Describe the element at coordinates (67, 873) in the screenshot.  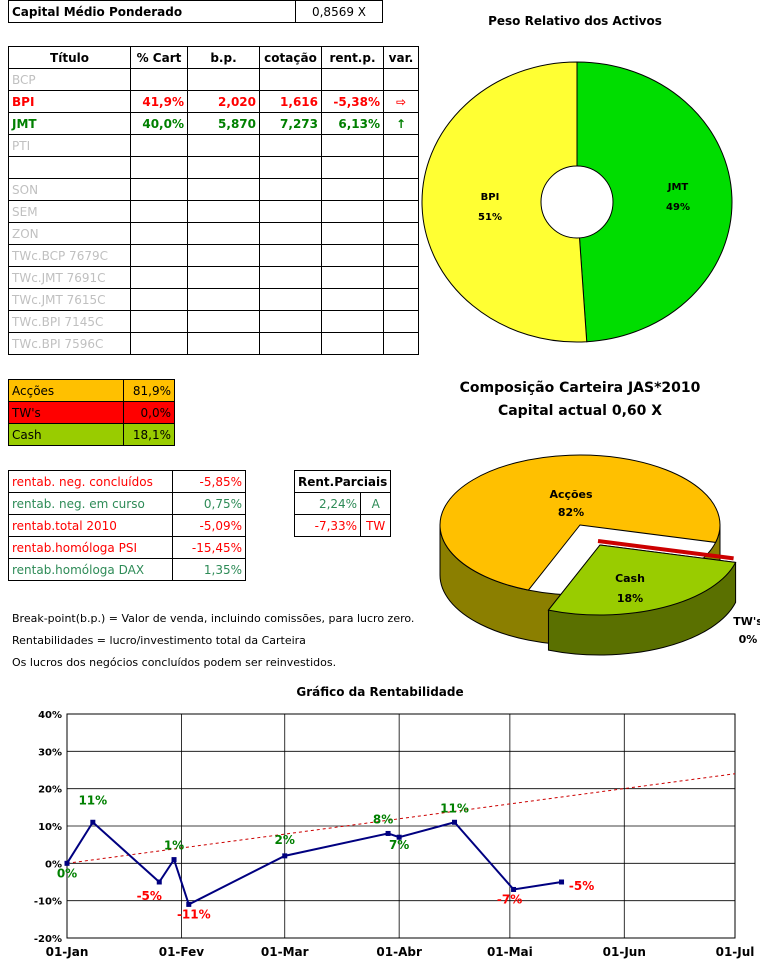
I see `data-label: 0%` at that location.